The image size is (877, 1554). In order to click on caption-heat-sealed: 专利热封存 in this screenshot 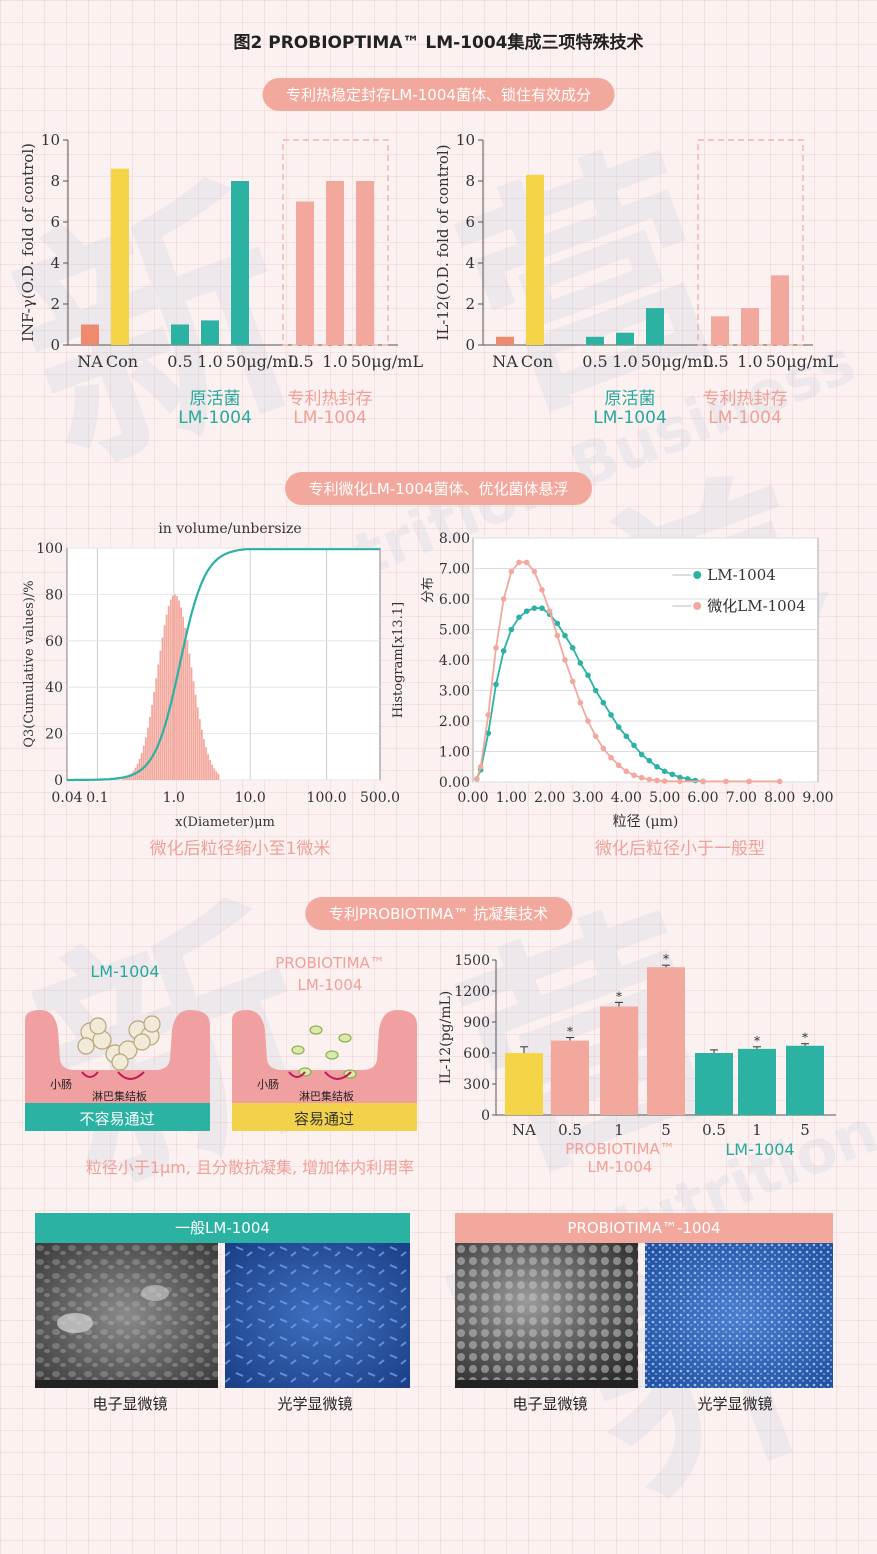, I will do `click(330, 399)`.